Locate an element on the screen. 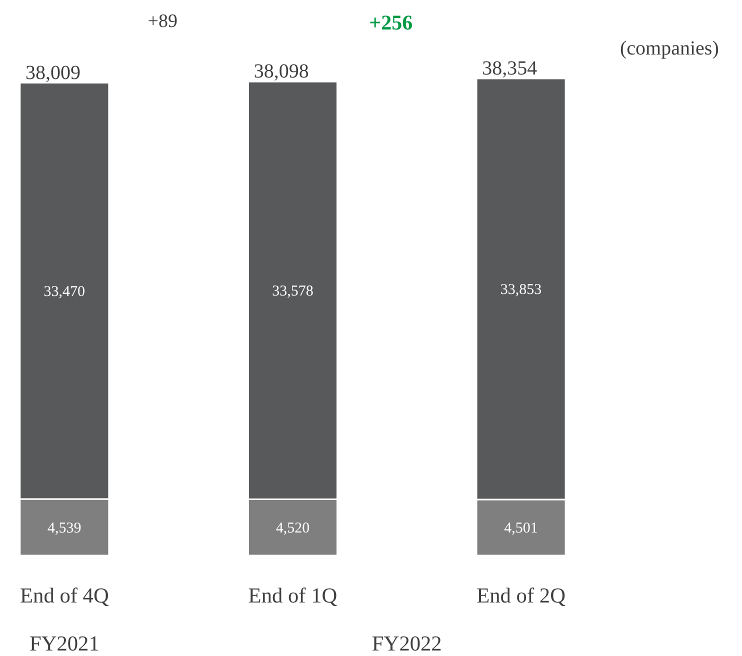  x-tick-label: End of 2Q is located at coordinates (521, 596).